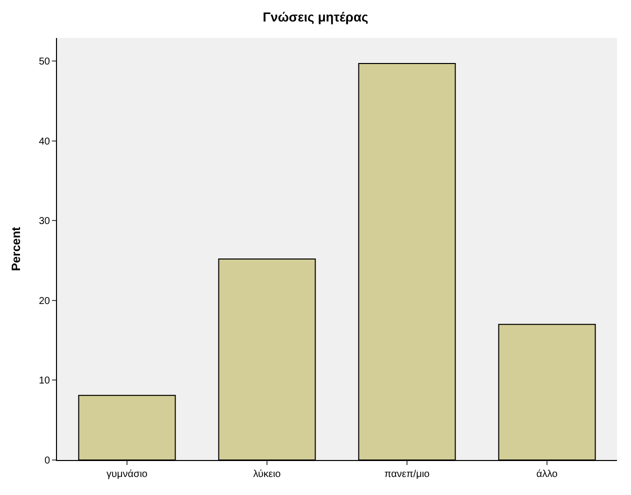 Image resolution: width=631 pixels, height=495 pixels. I want to click on x-tick-label: λύκειο, so click(267, 474).